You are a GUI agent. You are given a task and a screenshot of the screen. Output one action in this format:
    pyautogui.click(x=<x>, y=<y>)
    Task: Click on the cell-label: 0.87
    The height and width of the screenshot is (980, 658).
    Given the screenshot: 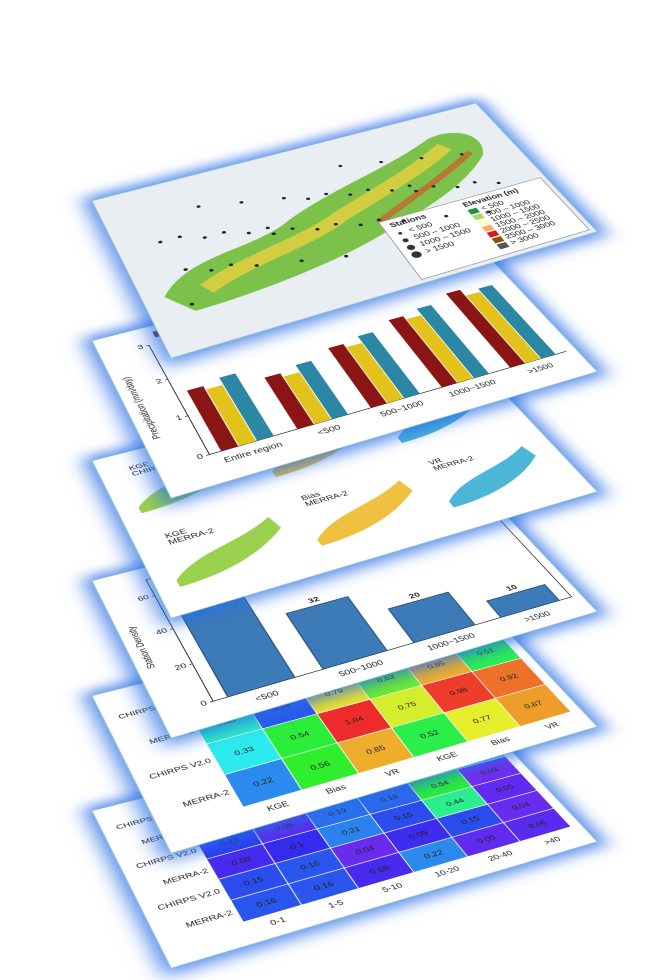 What is the action you would take?
    pyautogui.click(x=533, y=704)
    